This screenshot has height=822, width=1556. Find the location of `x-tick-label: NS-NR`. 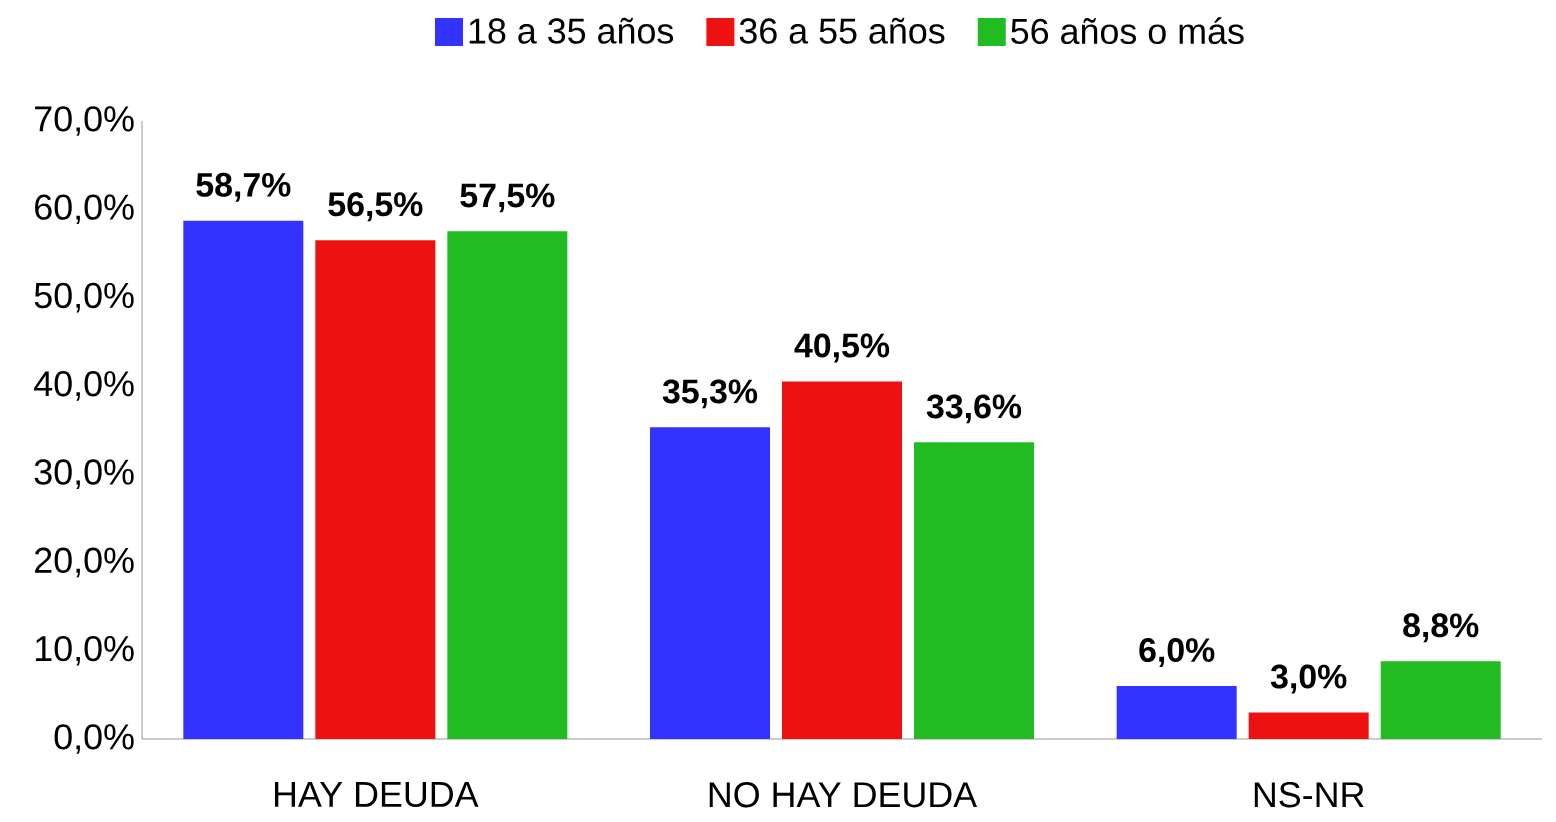

x-tick-label: NS-NR is located at coordinates (1309, 795).